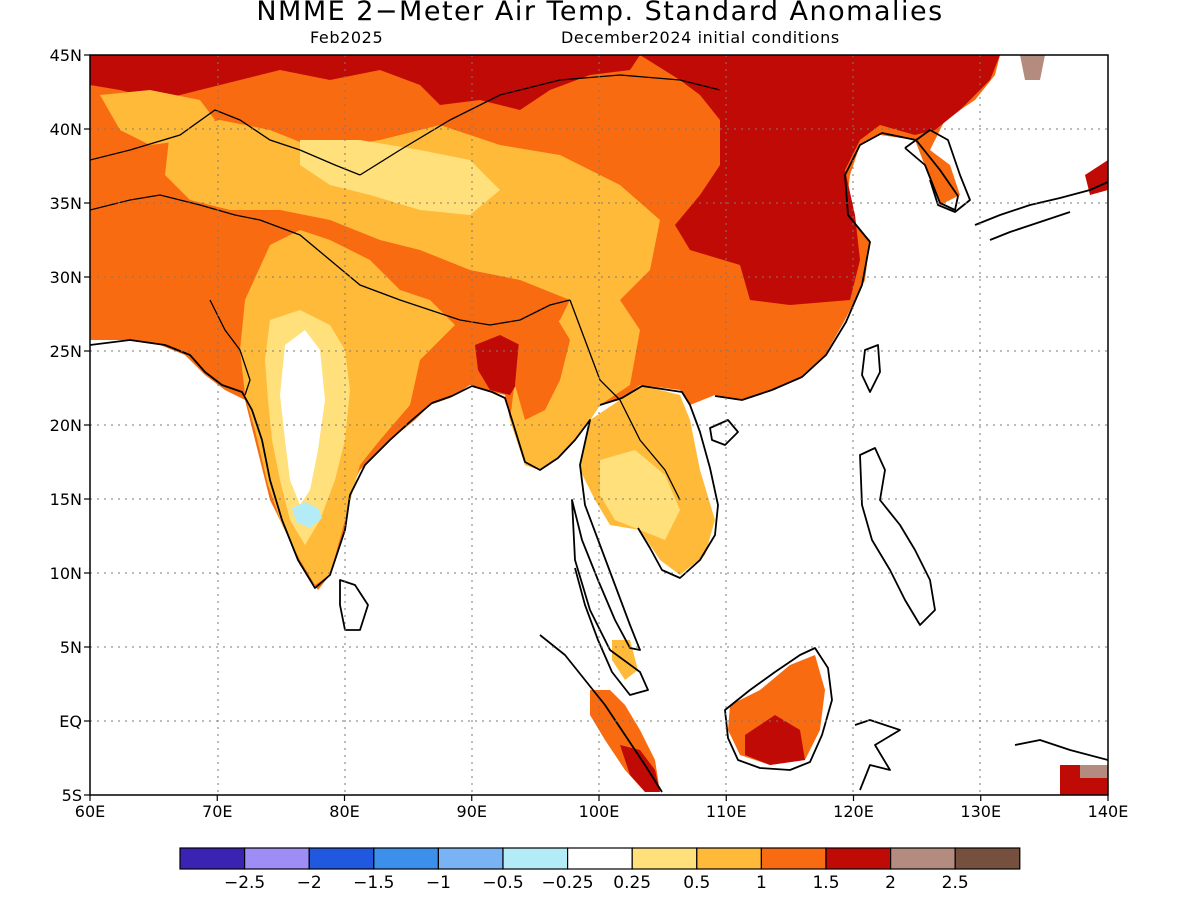 The image size is (1200, 900). Describe the element at coordinates (700, 37) in the screenshot. I see `initial-conditions: December2024 initial conditions` at that location.